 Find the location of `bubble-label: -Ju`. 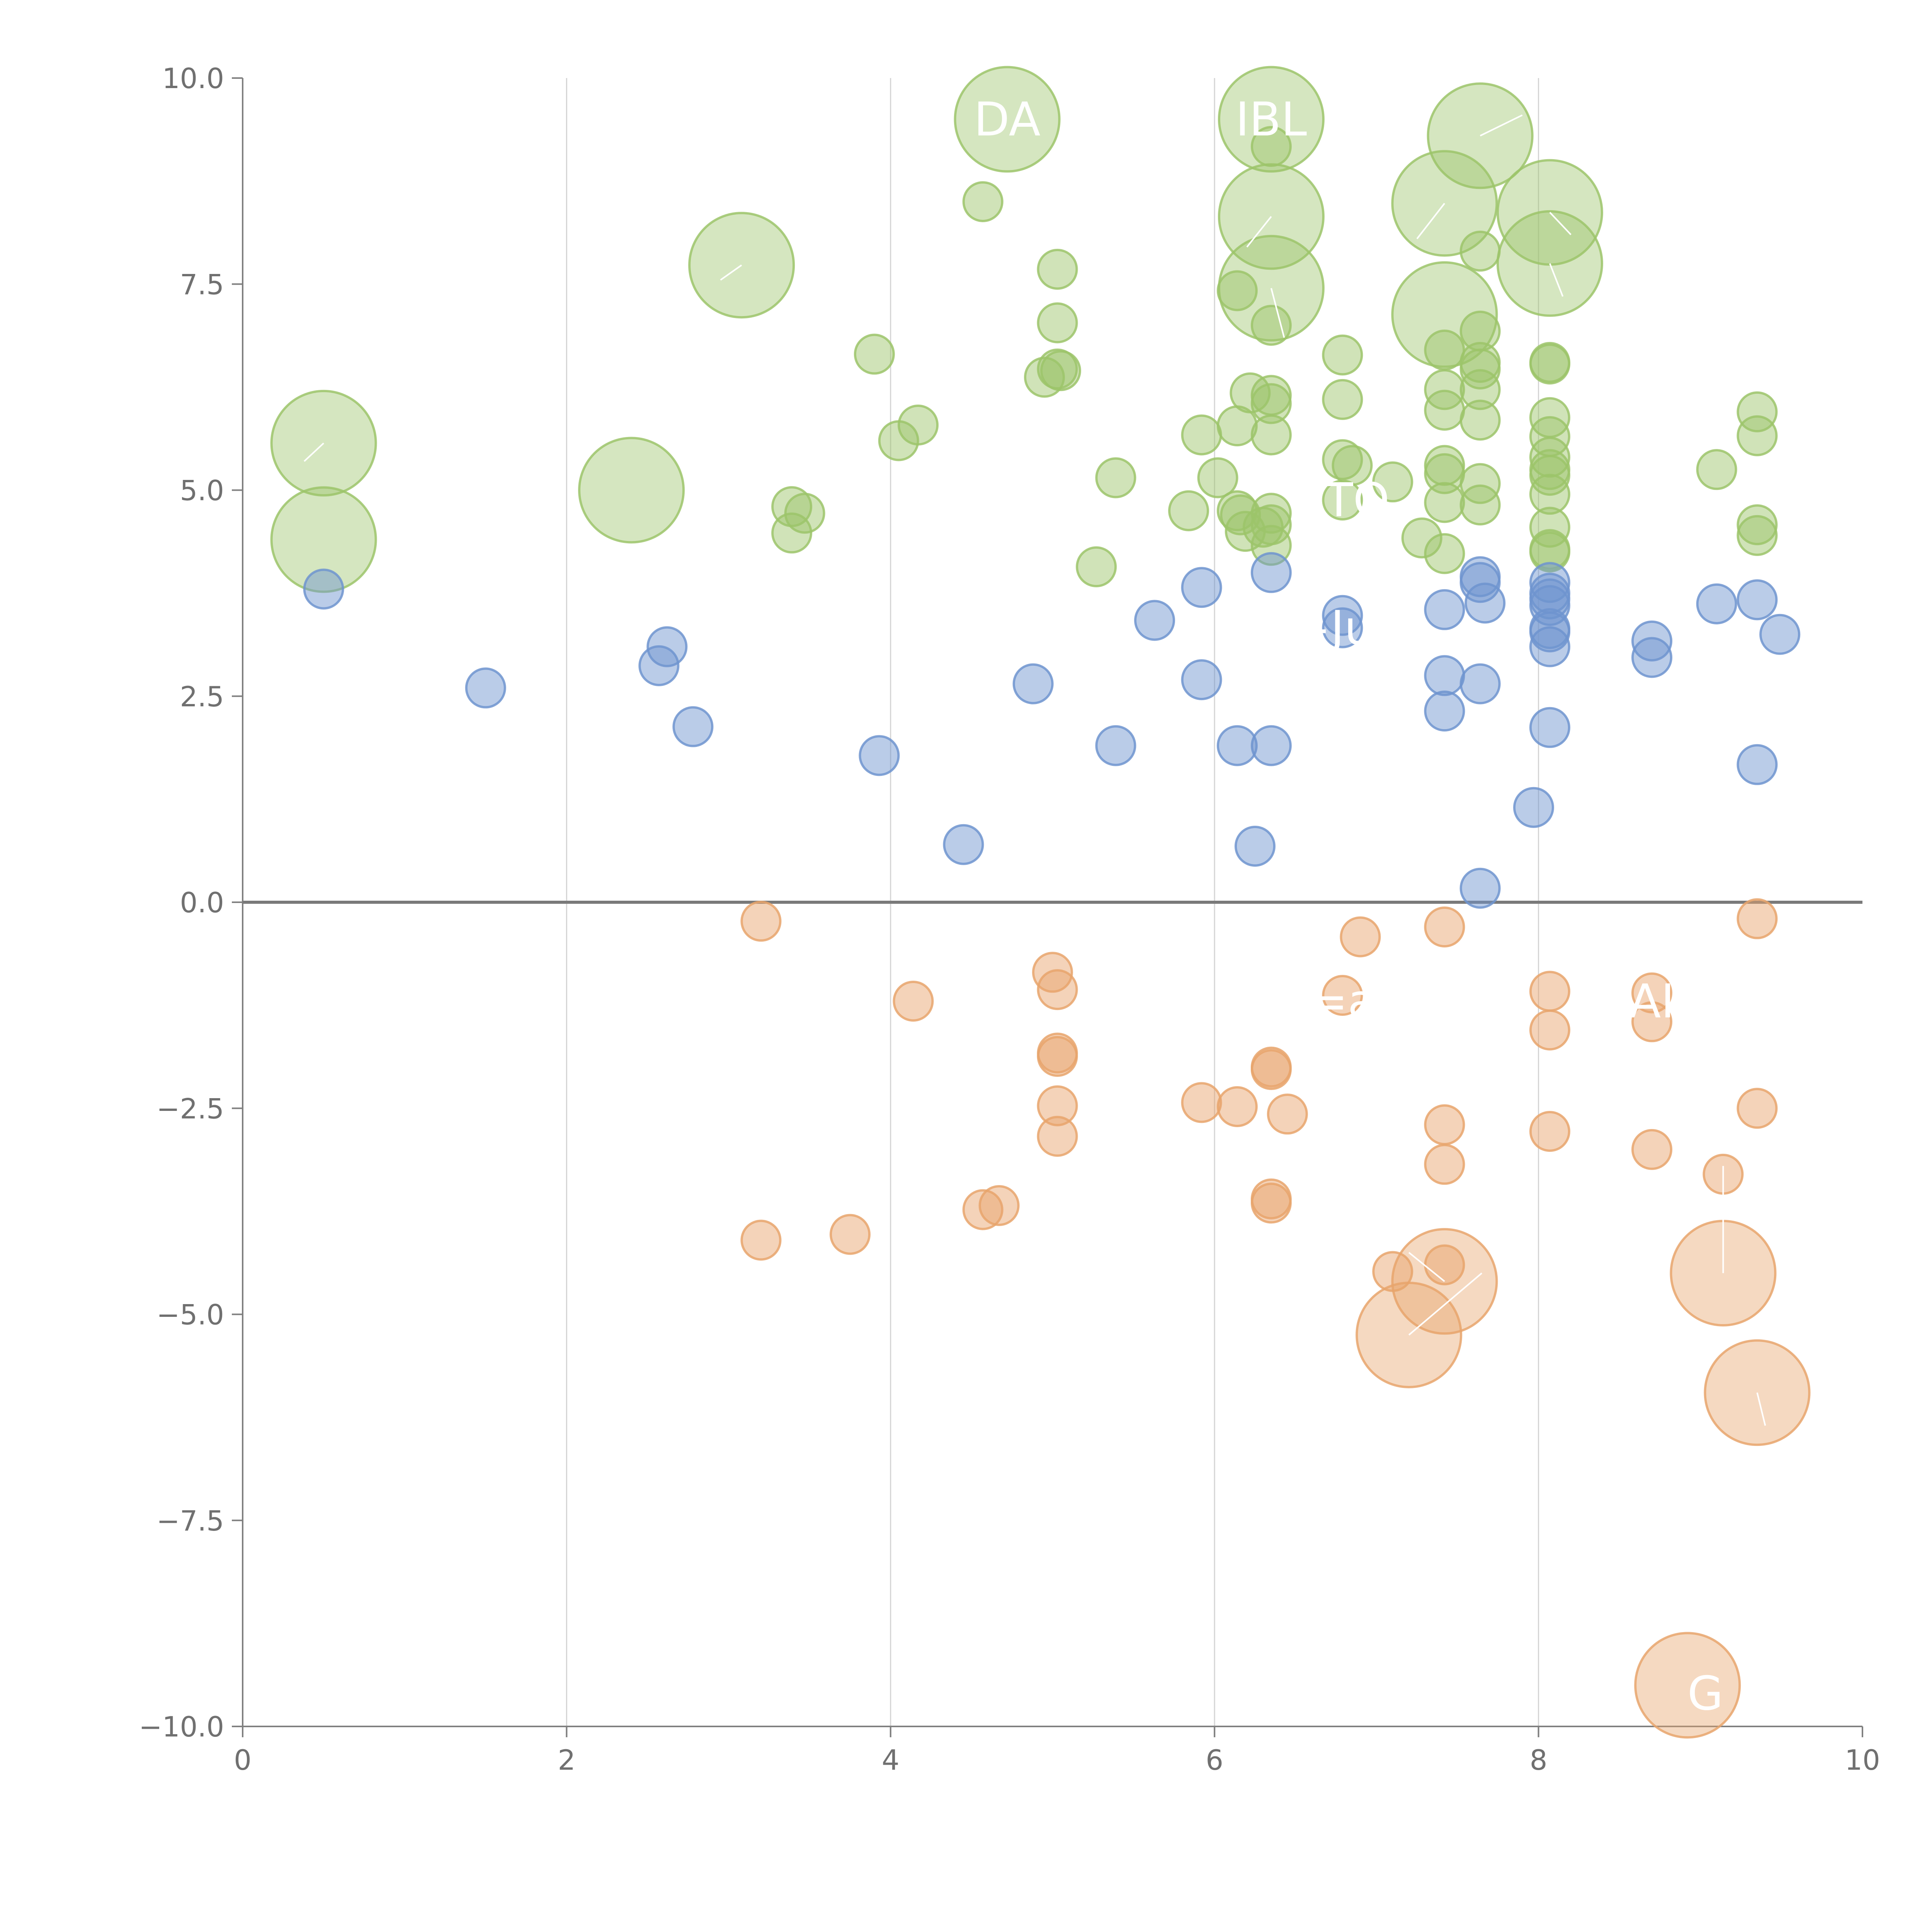

bubble-label: -Ju is located at coordinates (1342, 628).